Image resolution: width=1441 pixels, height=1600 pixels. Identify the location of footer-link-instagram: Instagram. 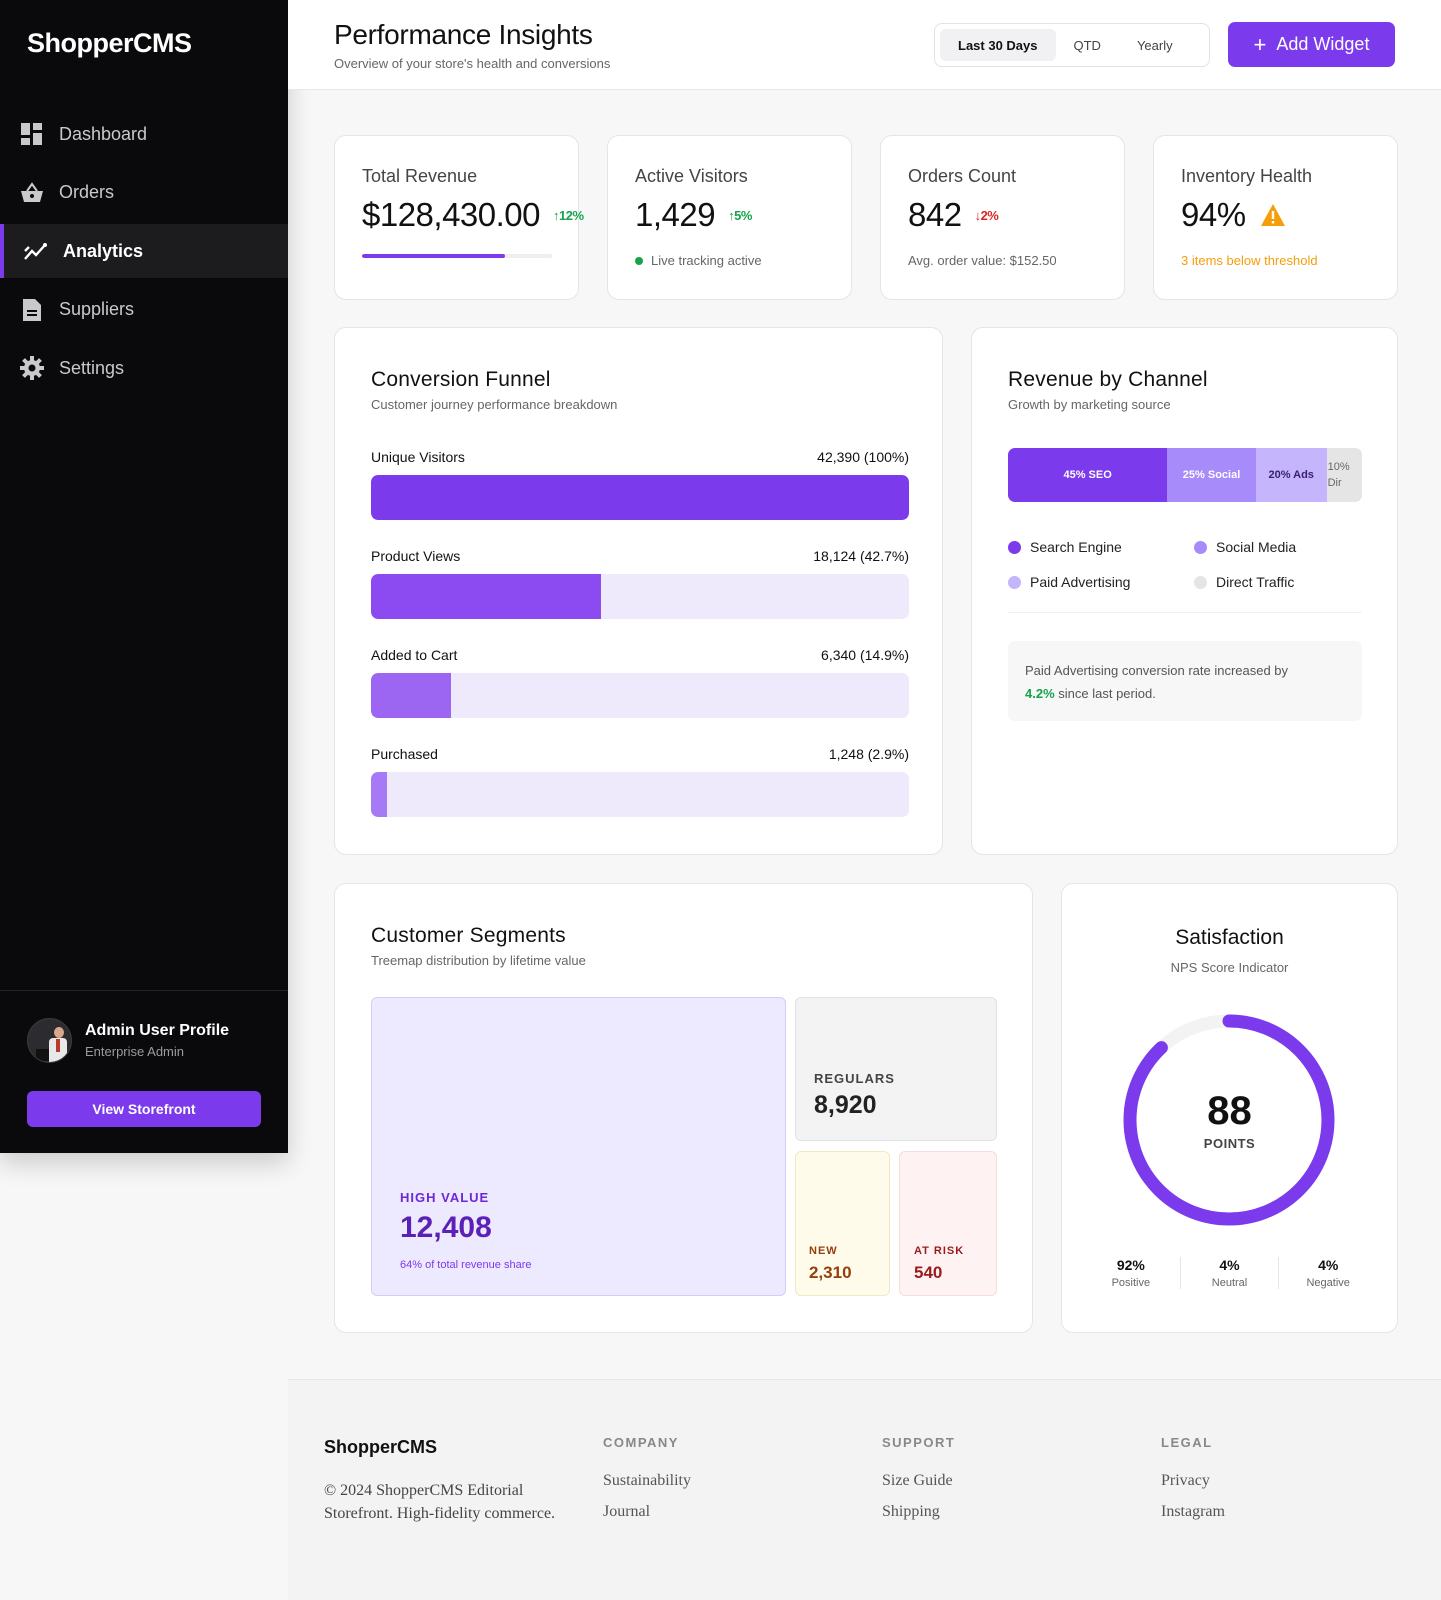
(1193, 1511).